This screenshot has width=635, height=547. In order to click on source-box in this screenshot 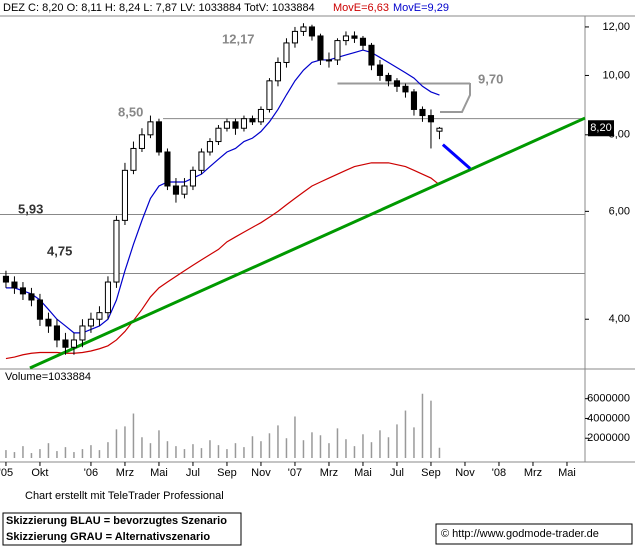, I will do `click(534, 534)`.